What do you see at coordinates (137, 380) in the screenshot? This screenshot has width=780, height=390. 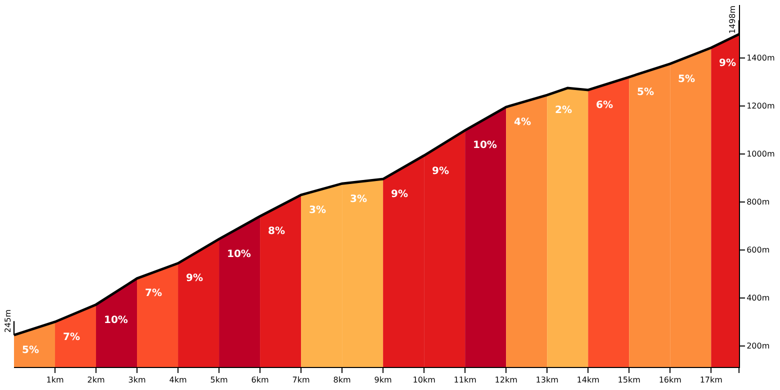 I see `x-tick-label: 3km` at bounding box center [137, 380].